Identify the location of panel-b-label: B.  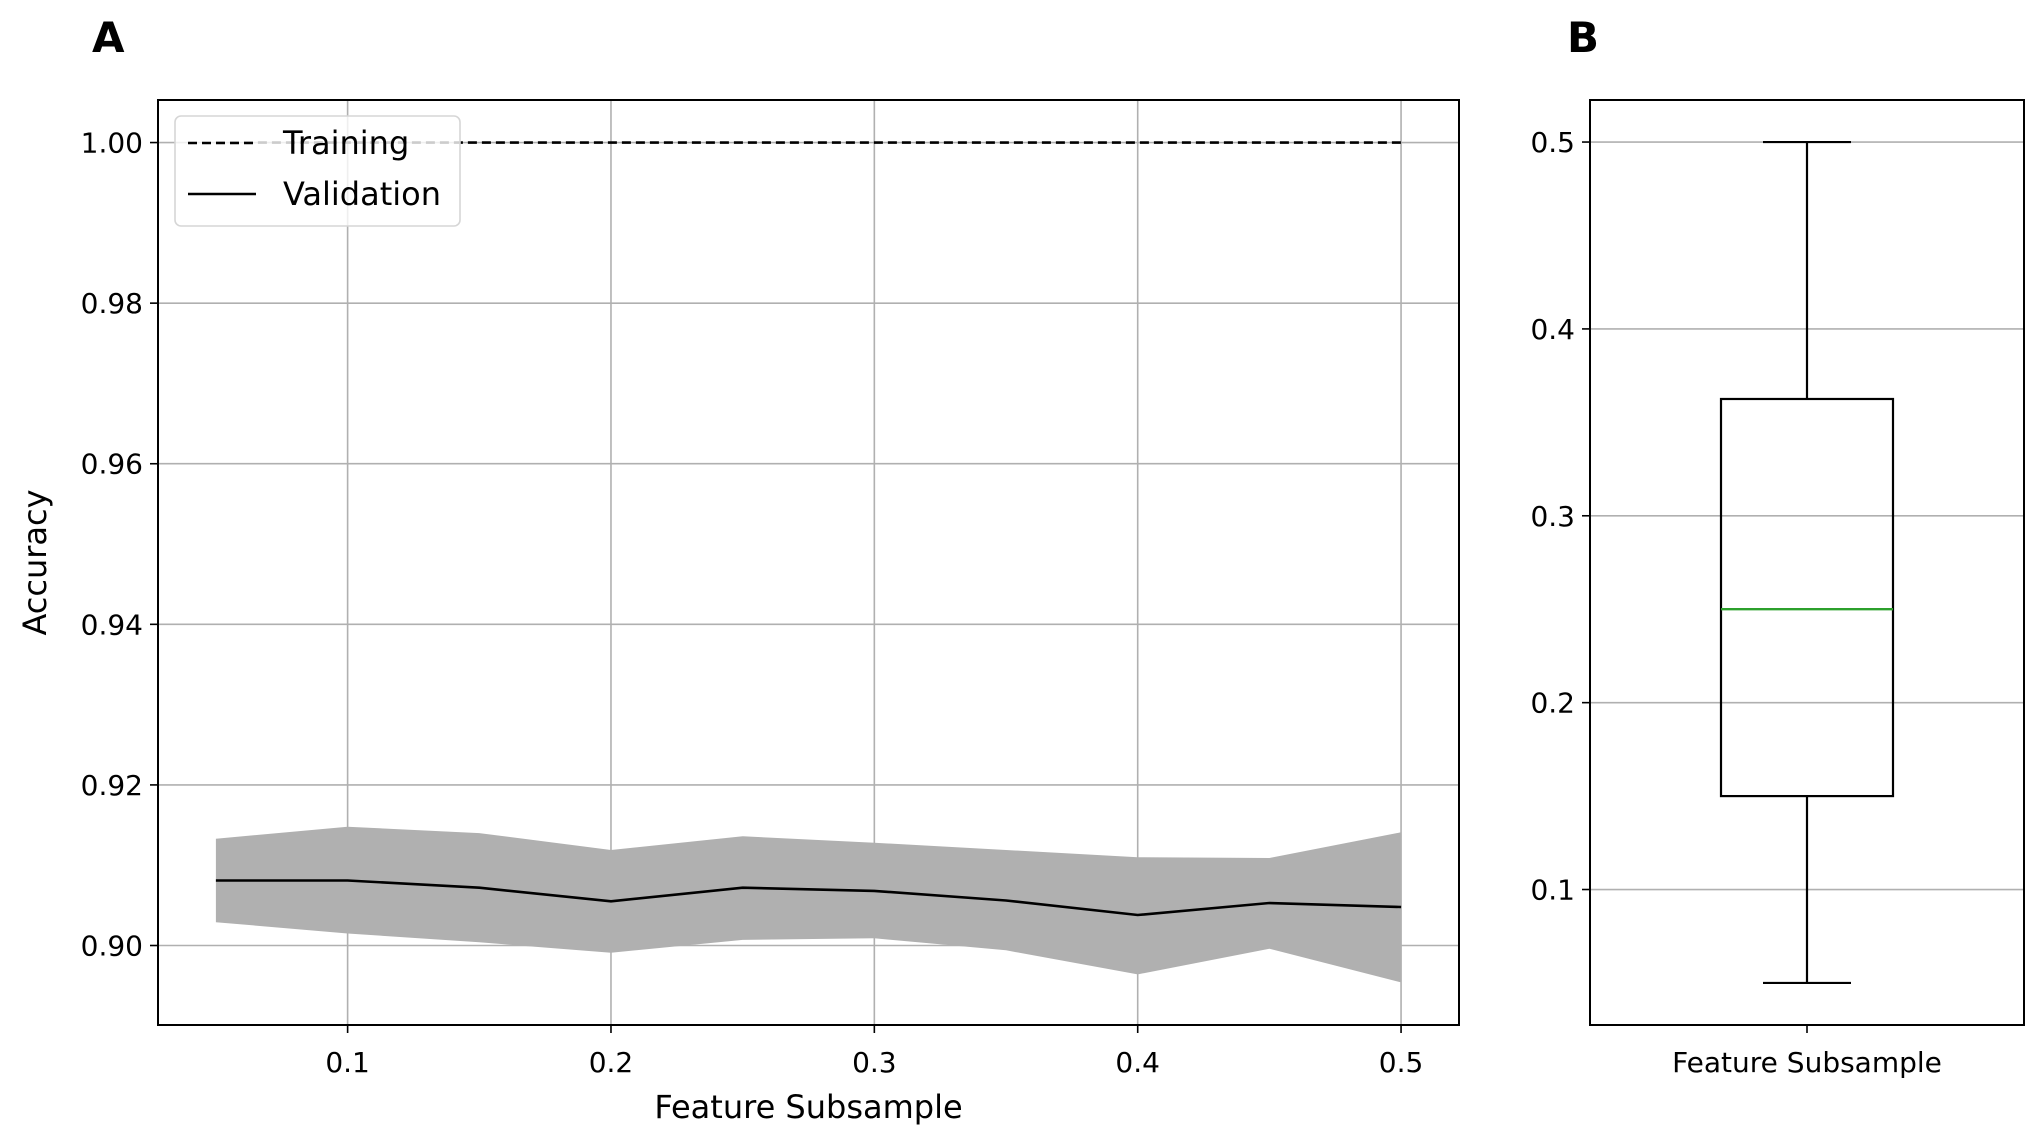
(1583, 37).